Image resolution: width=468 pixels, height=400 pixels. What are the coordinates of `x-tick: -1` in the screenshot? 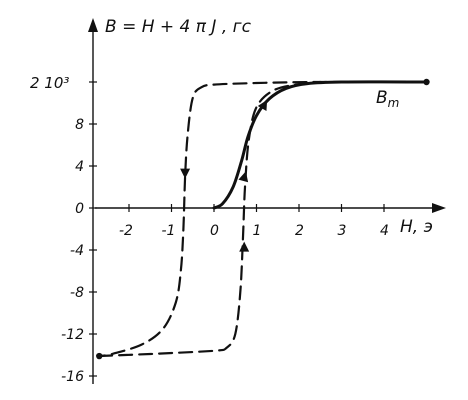 It's located at (169, 221).